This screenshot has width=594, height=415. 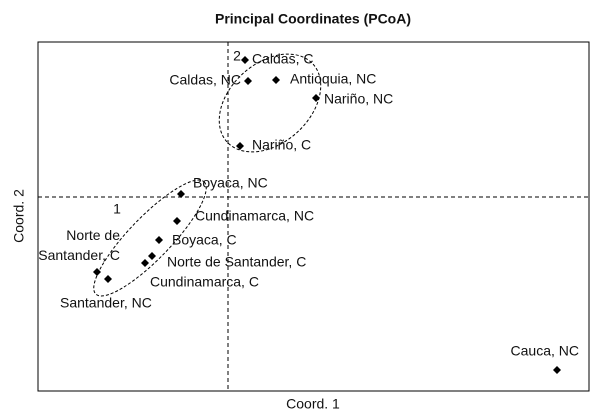 What do you see at coordinates (358, 99) in the screenshot?
I see `point-label: Nariño, NC` at bounding box center [358, 99].